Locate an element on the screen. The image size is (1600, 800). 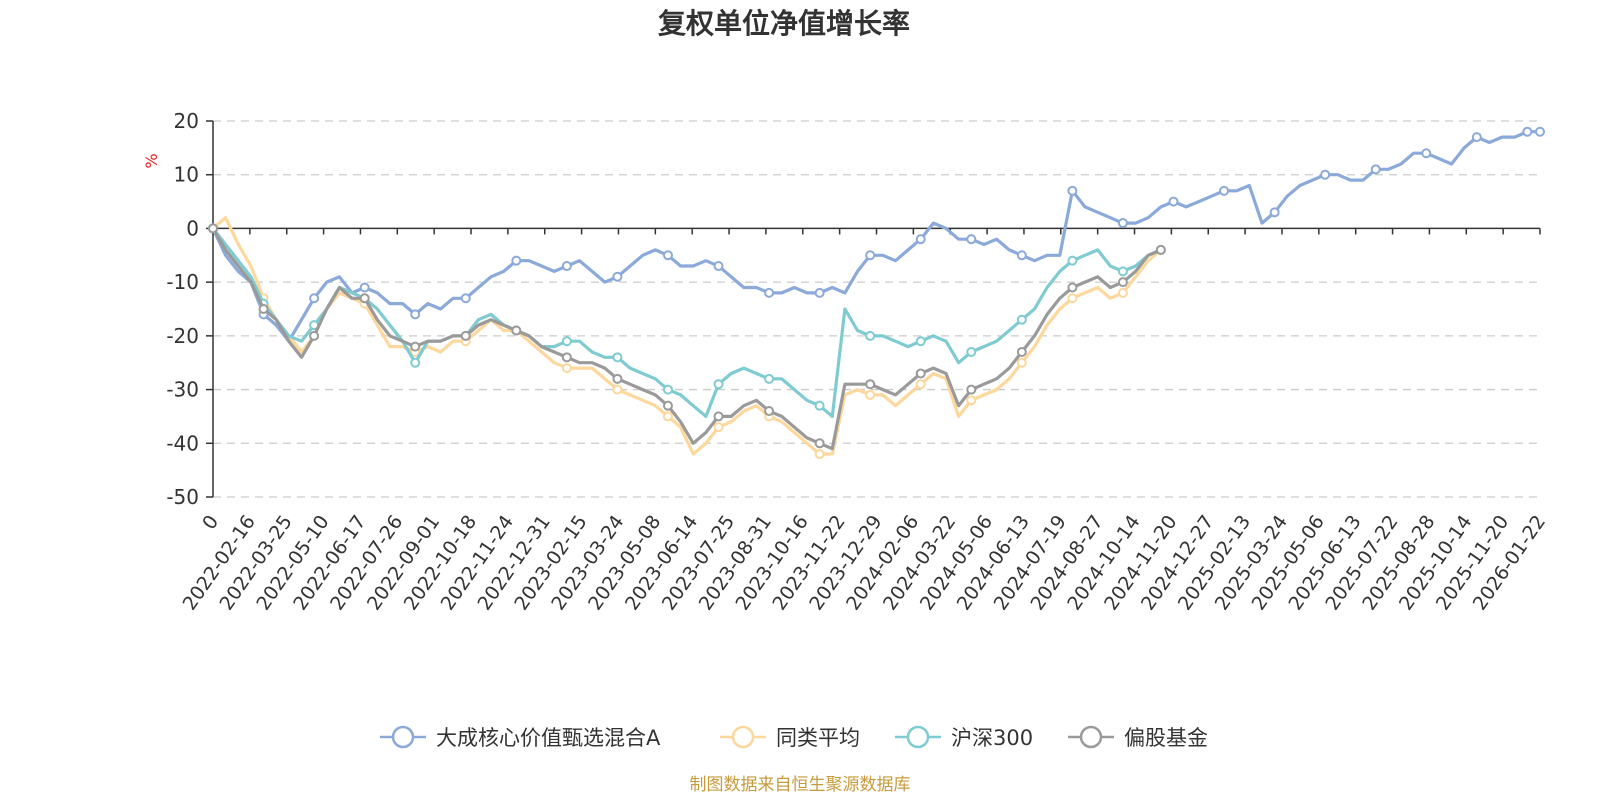
series-line is located at coordinates (687, 322).